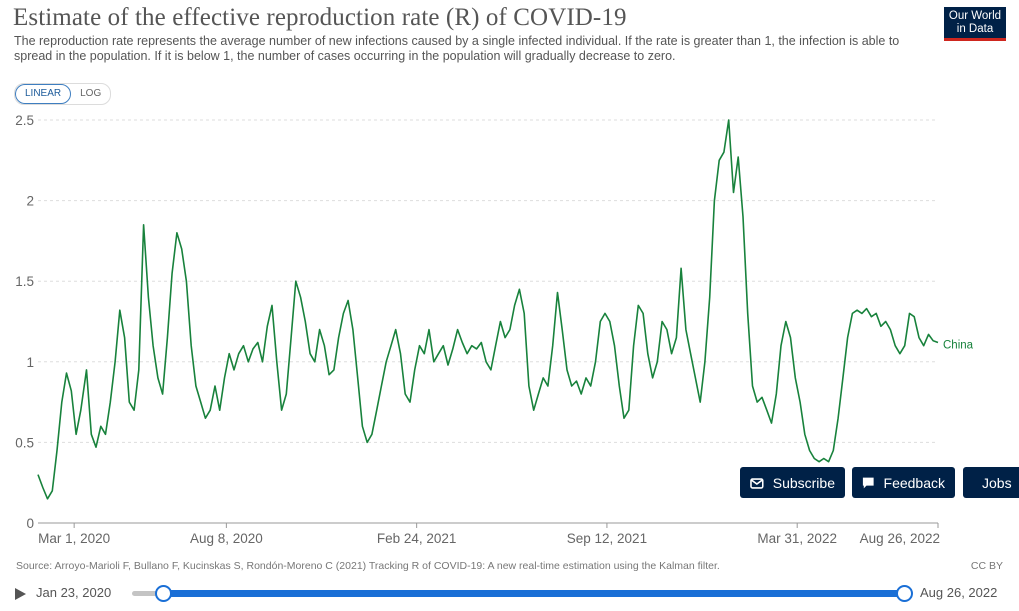  I want to click on y-tick-label: 1, so click(30, 362).